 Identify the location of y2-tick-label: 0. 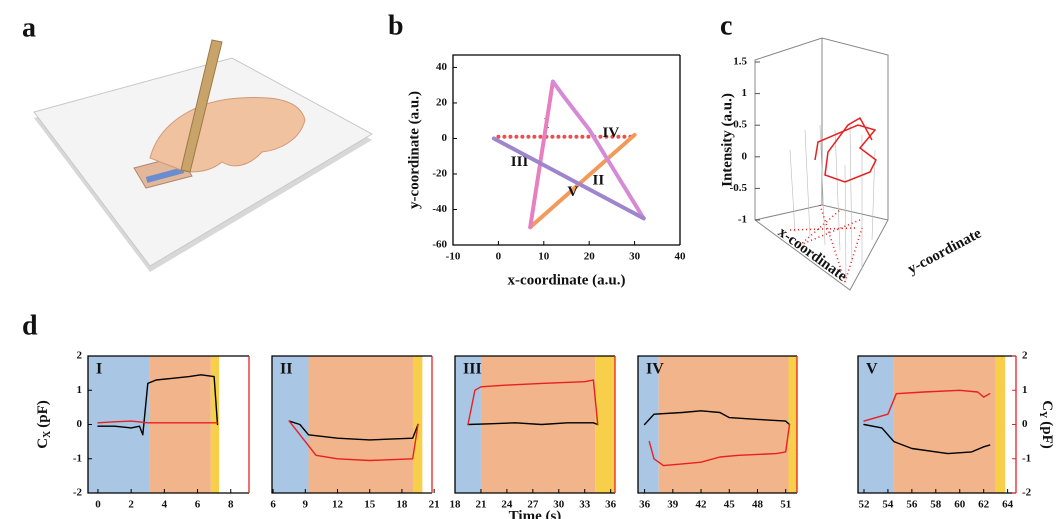
(1025, 424).